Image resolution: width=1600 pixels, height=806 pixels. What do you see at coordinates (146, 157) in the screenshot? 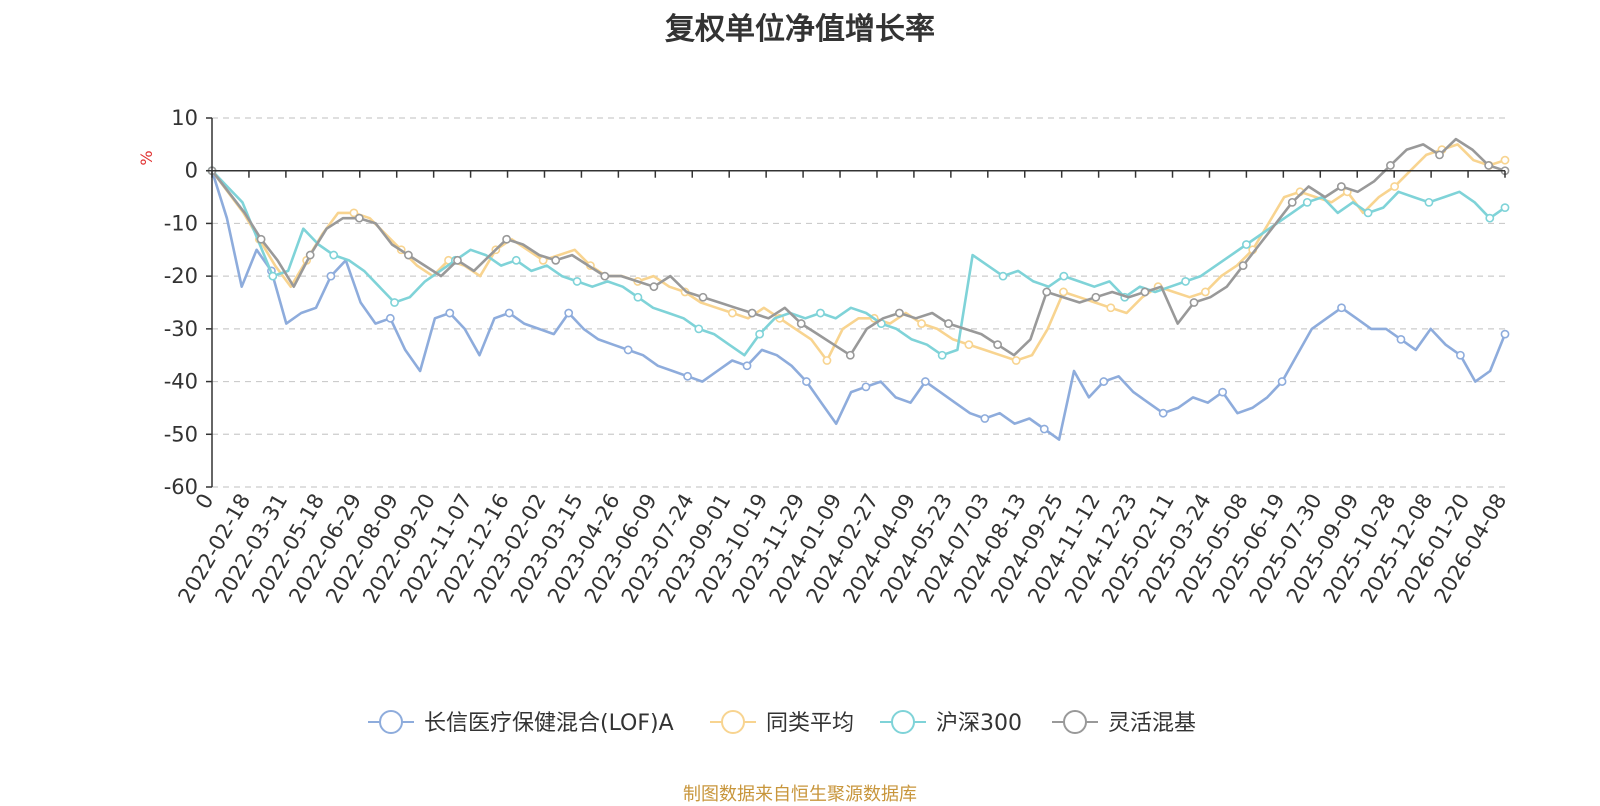
I see `y-axis-label: %` at bounding box center [146, 157].